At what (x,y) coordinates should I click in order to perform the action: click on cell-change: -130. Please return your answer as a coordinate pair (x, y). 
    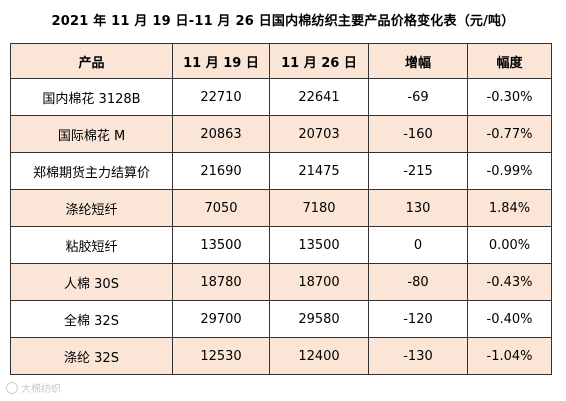
    Looking at the image, I should click on (418, 356).